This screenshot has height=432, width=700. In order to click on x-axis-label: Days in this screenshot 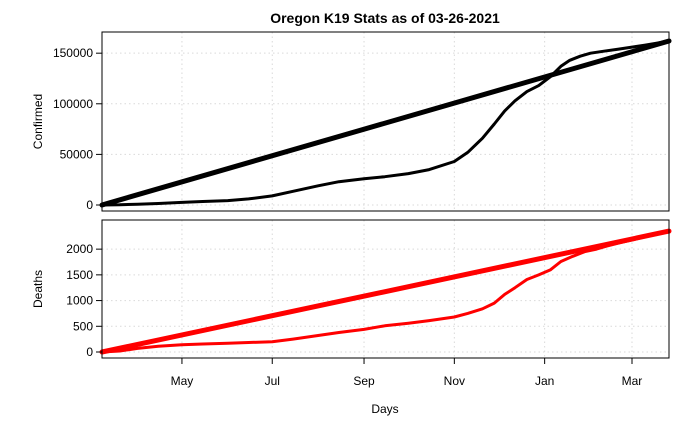, I will do `click(384, 409)`.